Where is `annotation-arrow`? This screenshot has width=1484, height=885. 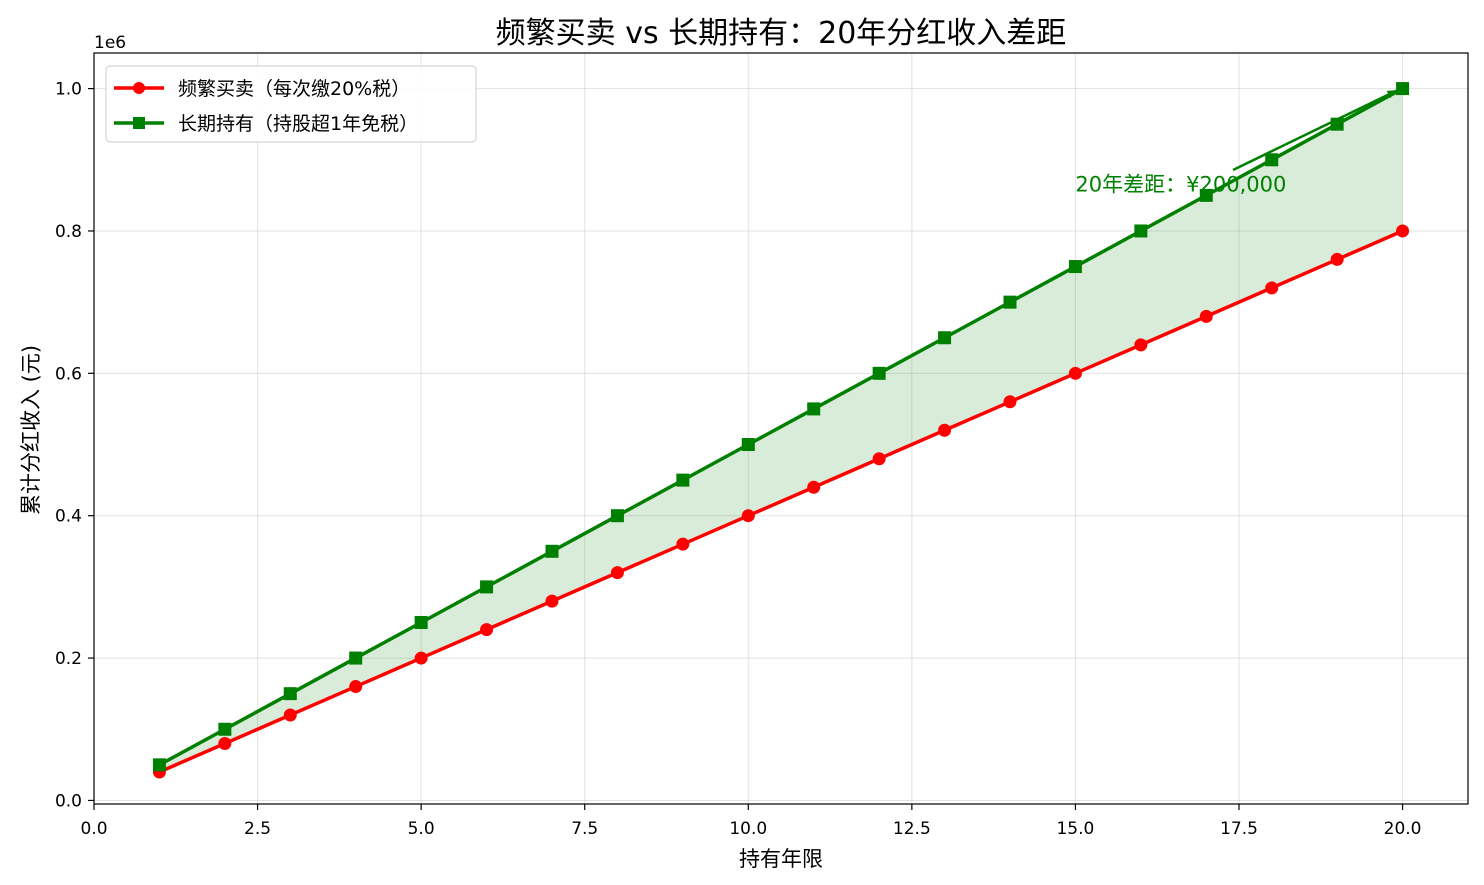 annotation-arrow is located at coordinates (1315, 130).